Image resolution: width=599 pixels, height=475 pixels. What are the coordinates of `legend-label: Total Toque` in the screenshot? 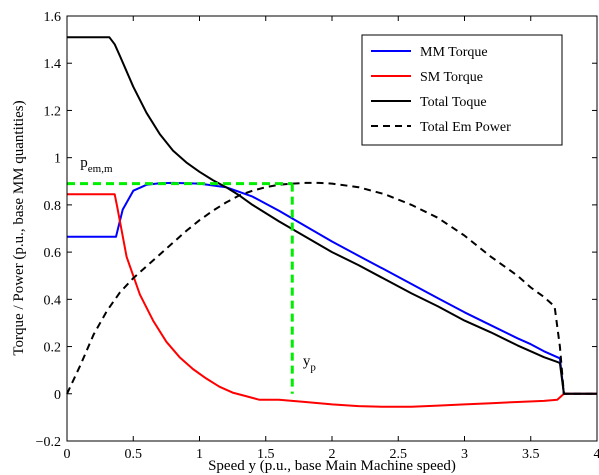 It's located at (453, 102).